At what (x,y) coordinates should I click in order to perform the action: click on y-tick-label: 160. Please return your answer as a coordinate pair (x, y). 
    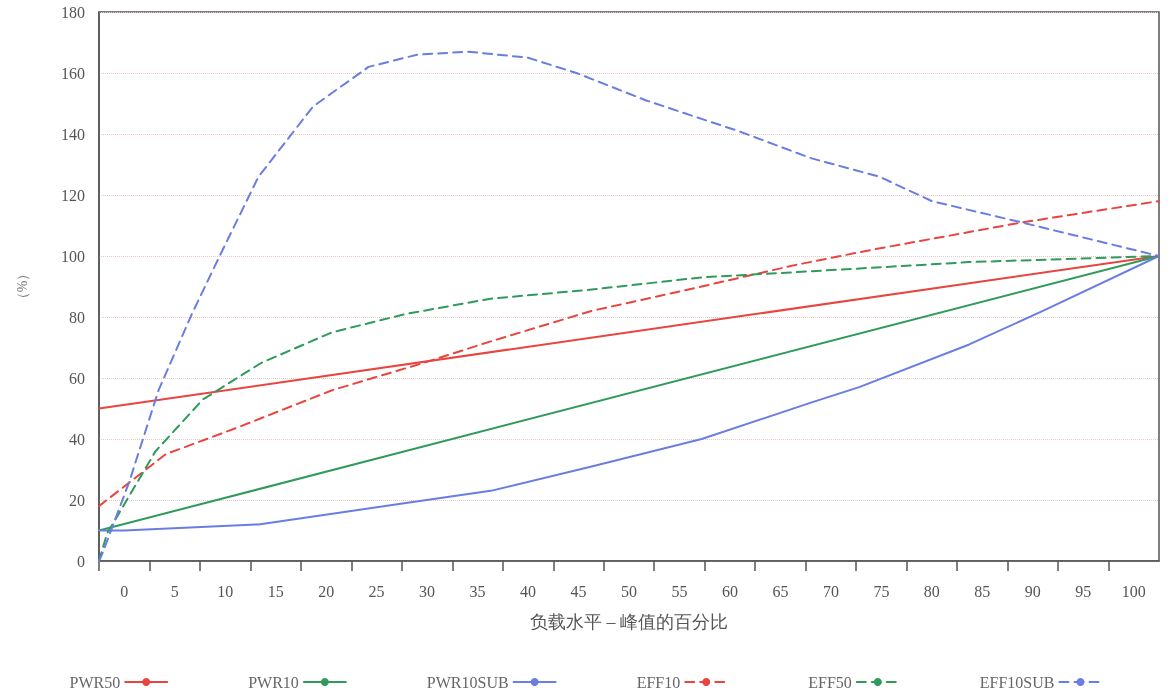
    Looking at the image, I should click on (73, 73).